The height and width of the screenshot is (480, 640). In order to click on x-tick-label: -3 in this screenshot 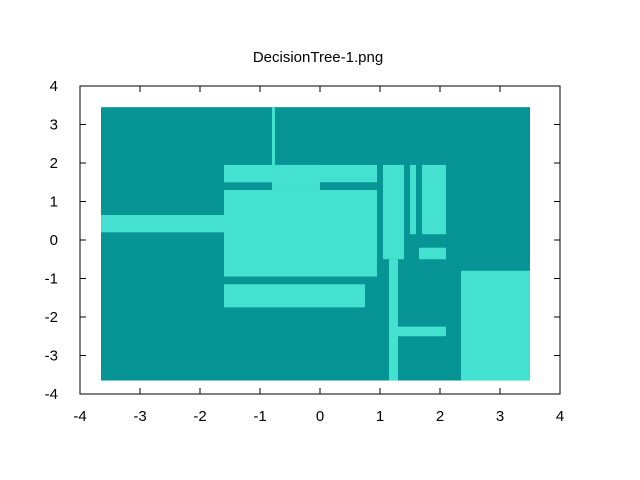, I will do `click(139, 416)`.